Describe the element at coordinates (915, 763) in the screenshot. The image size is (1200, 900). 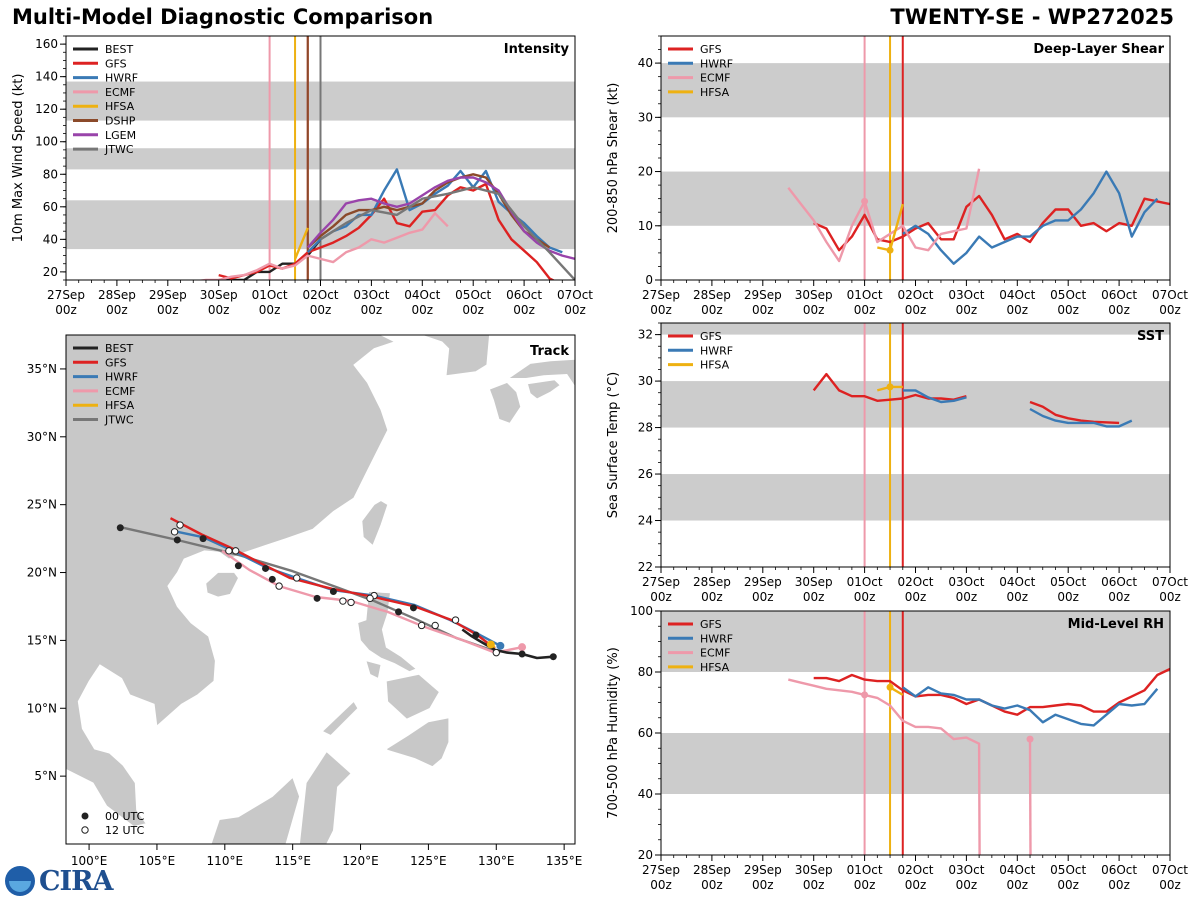
I see `rh-band` at that location.